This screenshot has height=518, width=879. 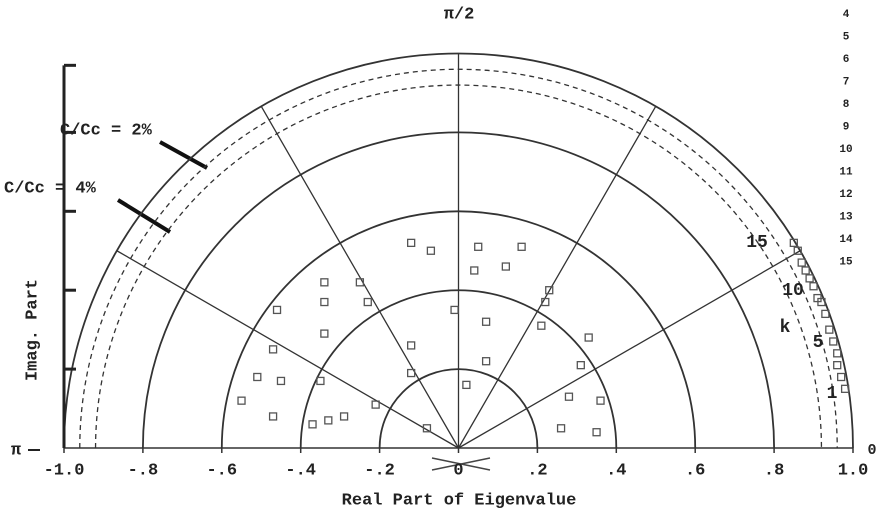 What do you see at coordinates (846, 60) in the screenshot?
I see `side-label: 6` at bounding box center [846, 60].